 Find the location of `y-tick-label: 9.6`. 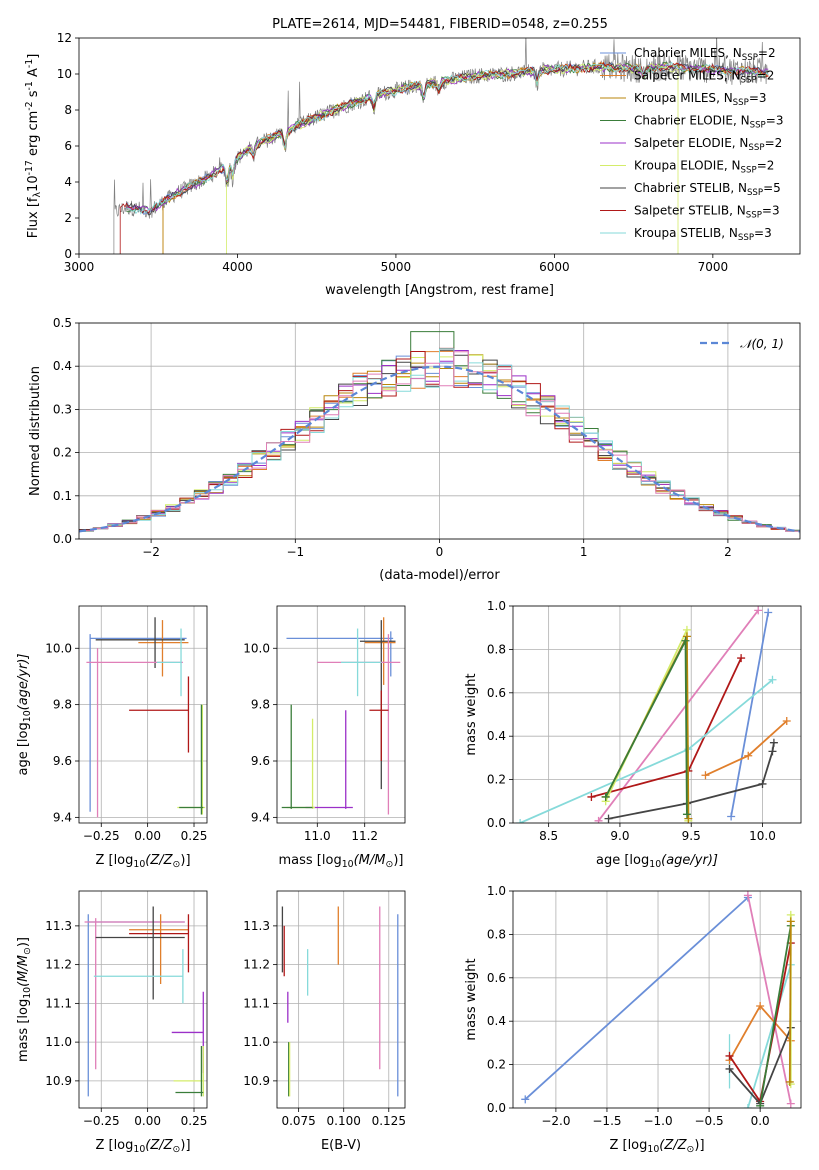

y-tick-label: 9.6 is located at coordinates (62, 761).